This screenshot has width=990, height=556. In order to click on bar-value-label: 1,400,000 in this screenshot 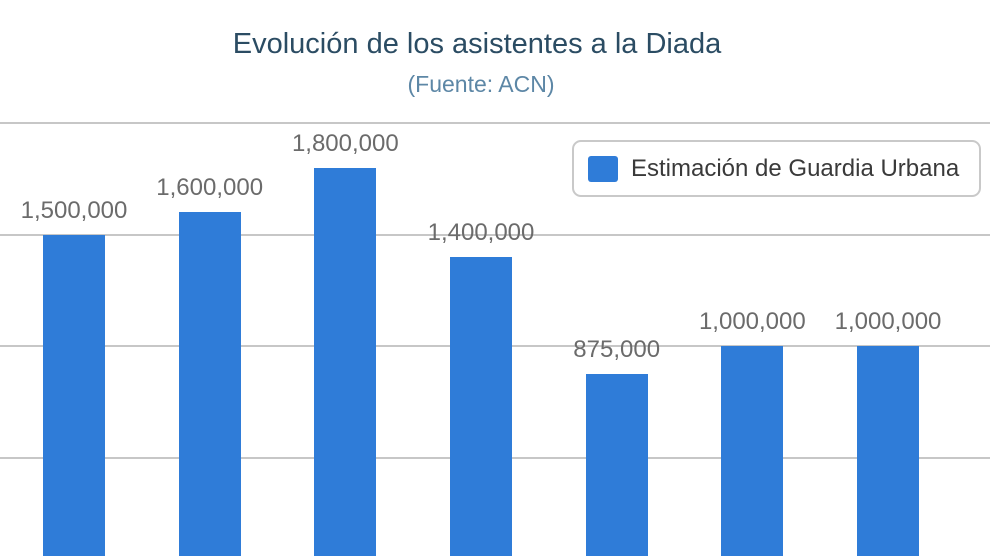, I will do `click(481, 233)`.